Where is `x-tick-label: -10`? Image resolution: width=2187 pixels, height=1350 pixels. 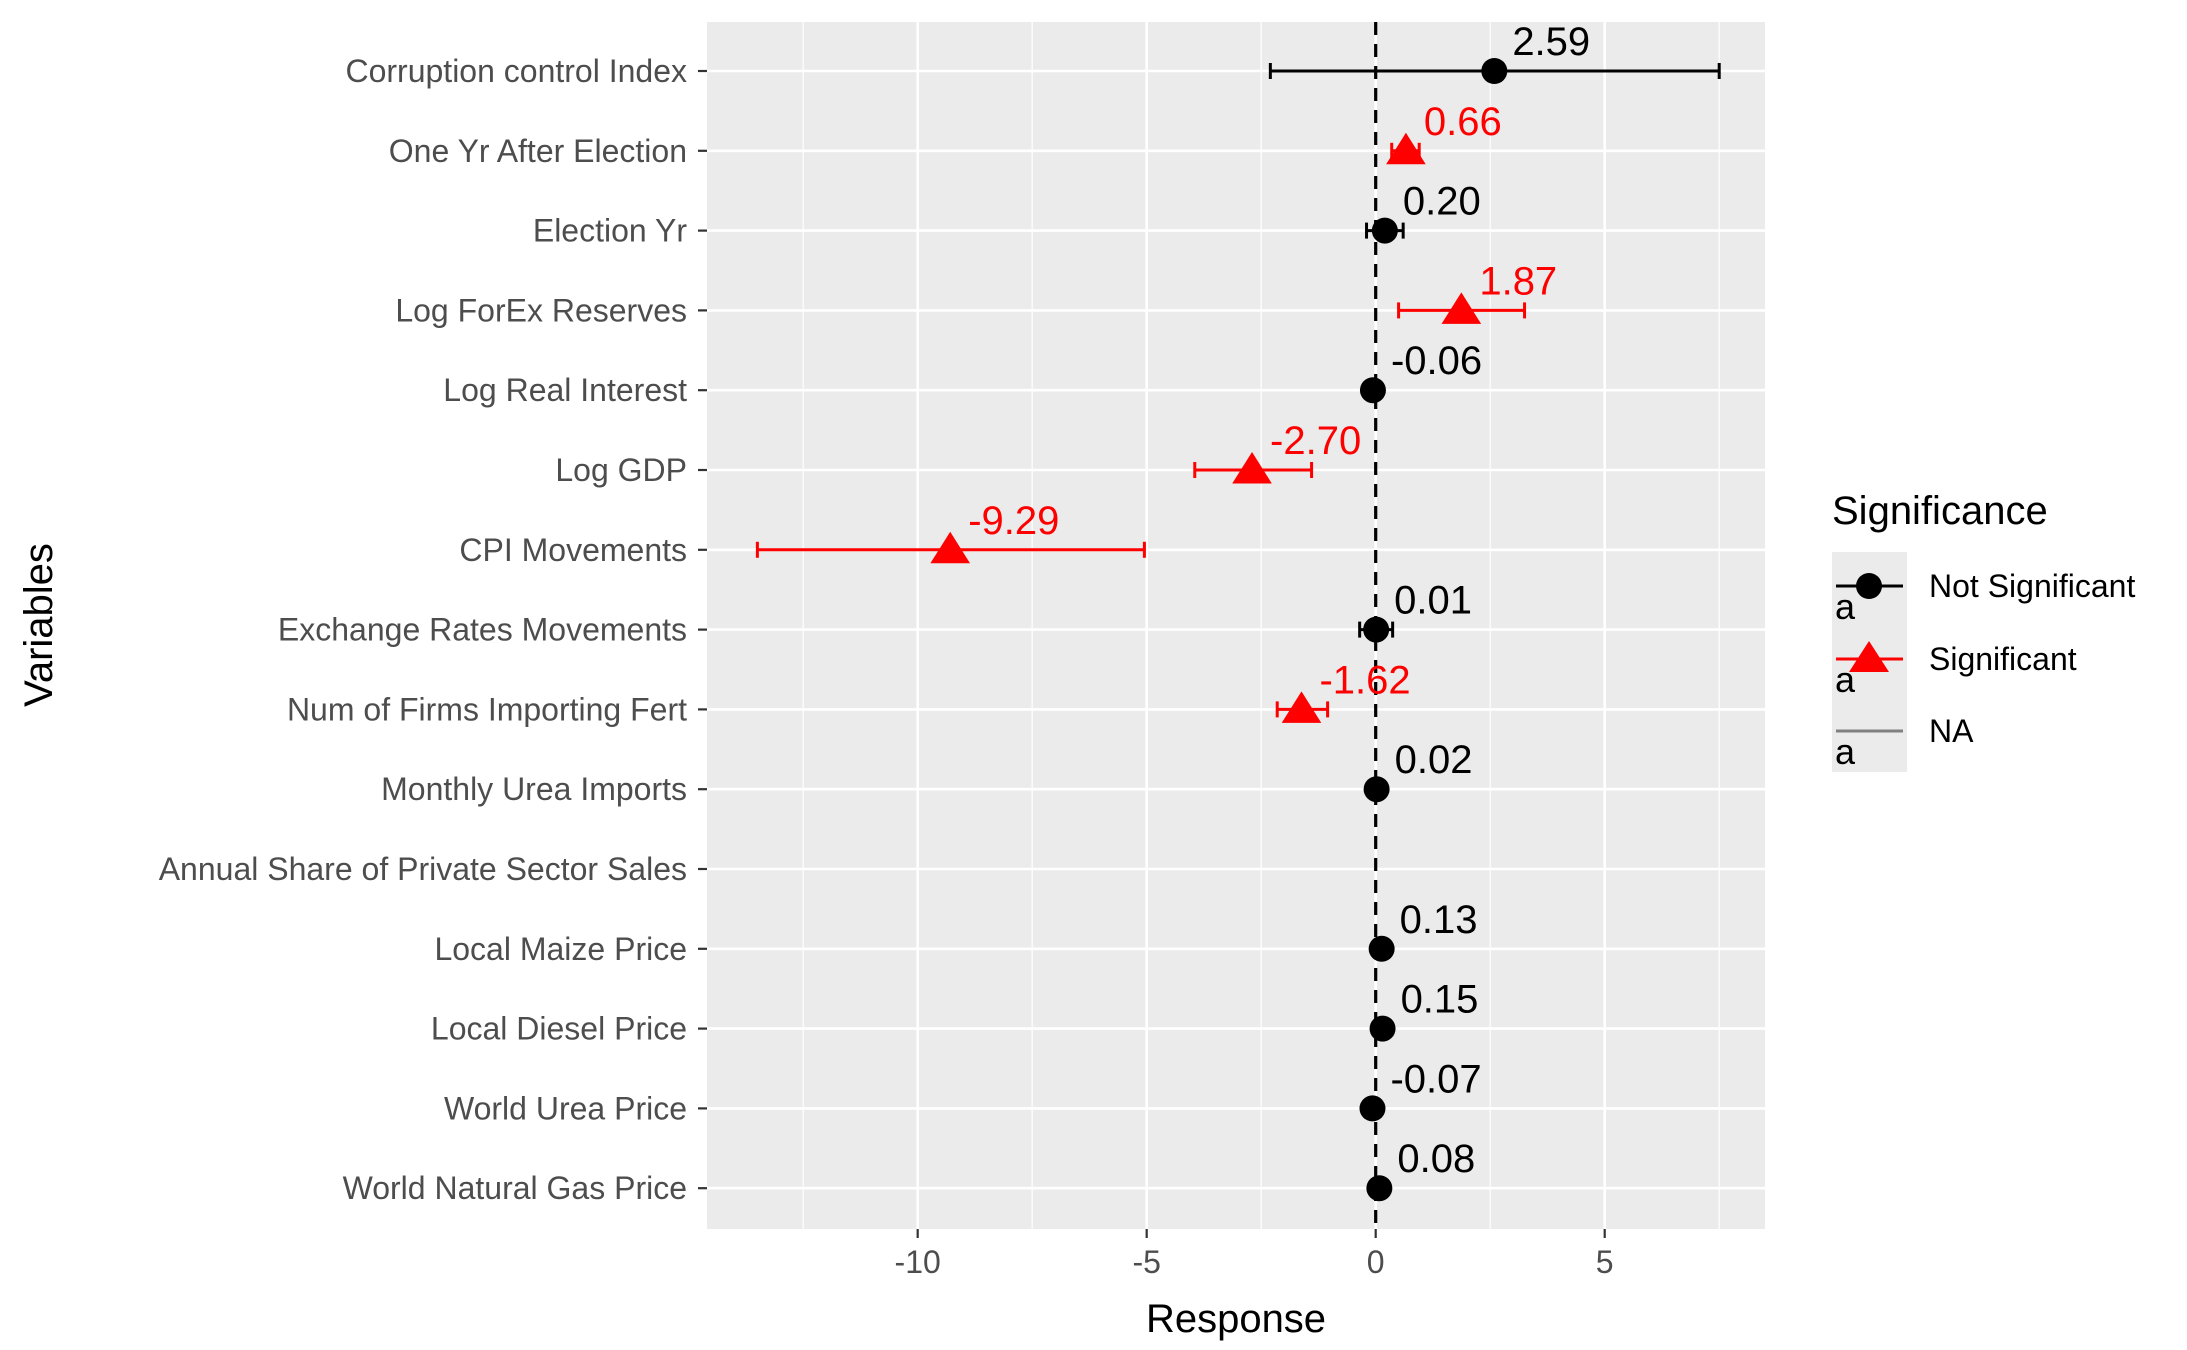 x-tick-label: -10 is located at coordinates (918, 1262).